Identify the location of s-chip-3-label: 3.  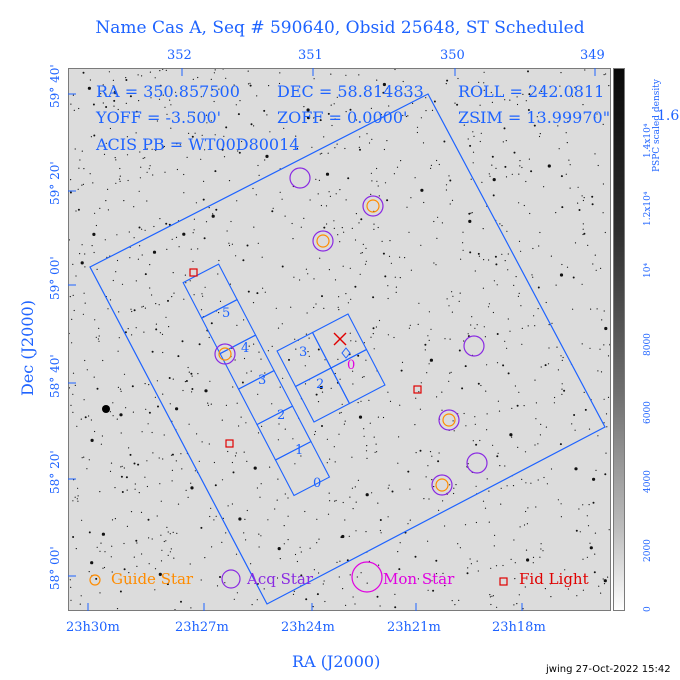
(262, 380).